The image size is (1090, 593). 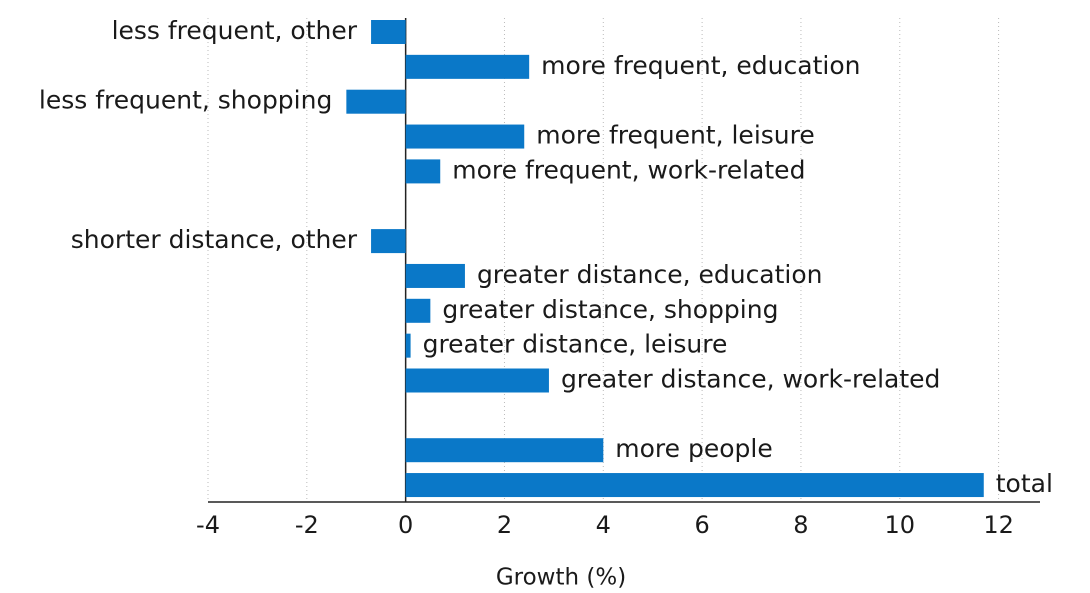 What do you see at coordinates (701, 525) in the screenshot?
I see `x-tick-label: 6` at bounding box center [701, 525].